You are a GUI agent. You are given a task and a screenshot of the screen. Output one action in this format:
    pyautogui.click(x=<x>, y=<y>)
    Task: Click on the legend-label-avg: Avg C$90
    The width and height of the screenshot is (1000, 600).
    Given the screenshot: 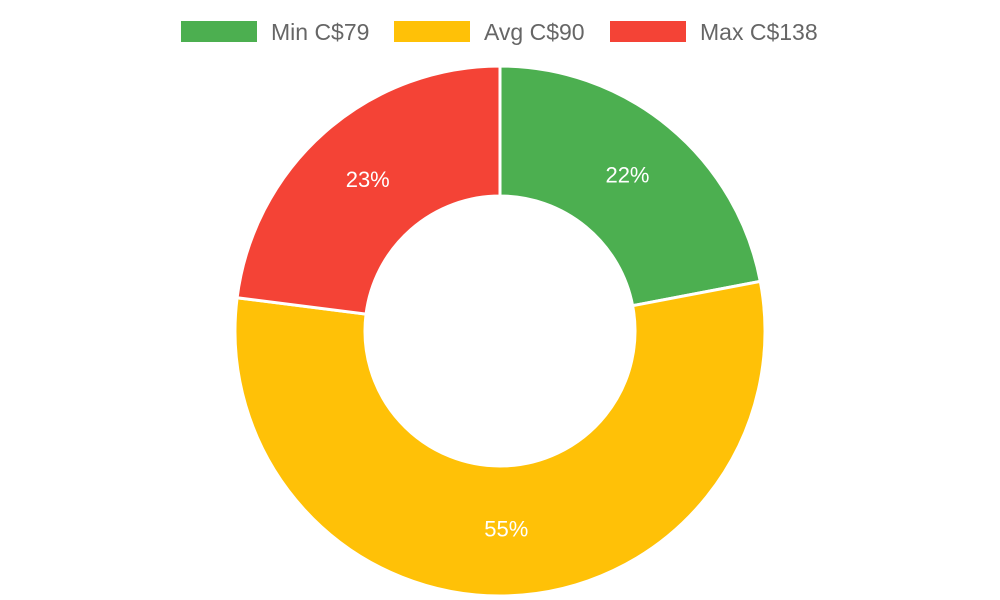 What is the action you would take?
    pyautogui.click(x=534, y=32)
    